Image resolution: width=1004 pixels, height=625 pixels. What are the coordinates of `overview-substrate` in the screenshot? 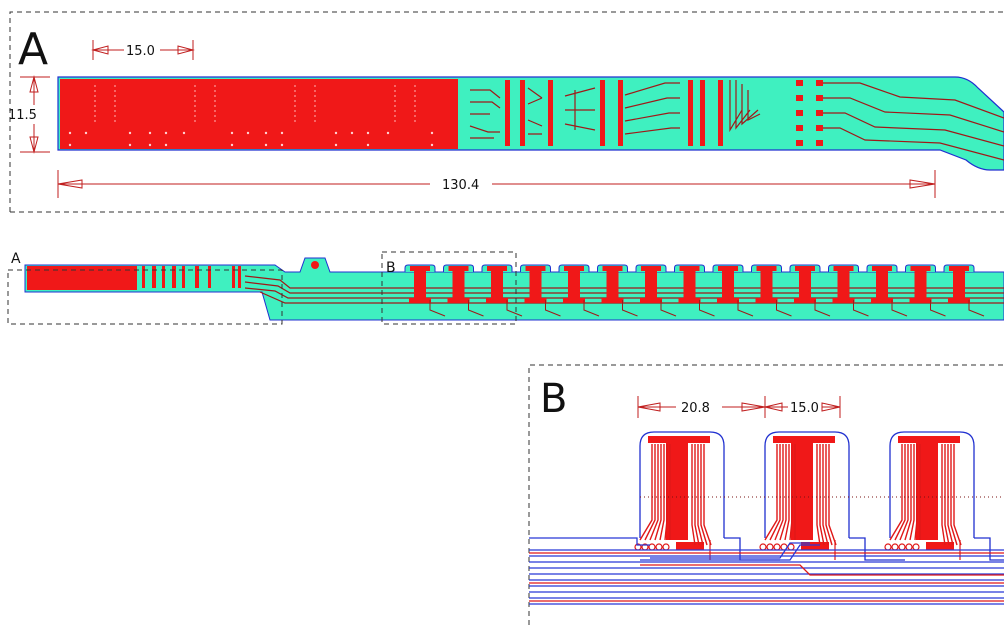 It's located at (514, 289).